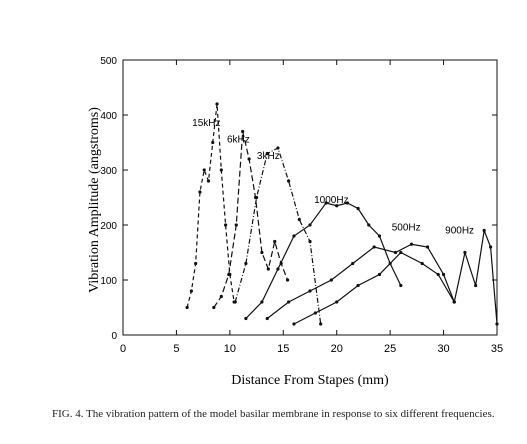 The image size is (527, 444). I want to click on series-label-500hz: 500Hz, so click(406, 228).